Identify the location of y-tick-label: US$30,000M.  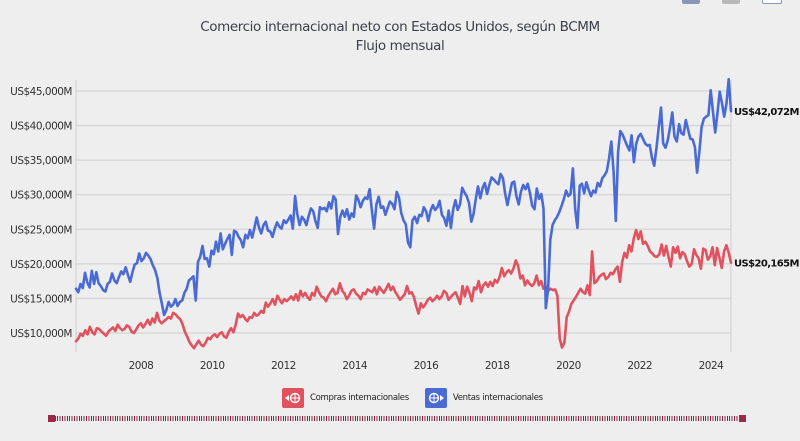
(41, 196).